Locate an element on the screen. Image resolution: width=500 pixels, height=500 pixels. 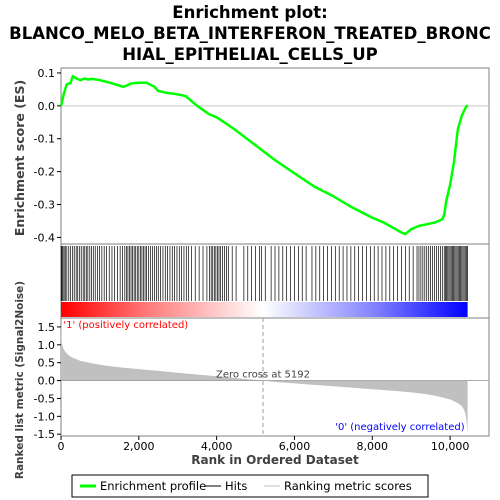
legend-box is located at coordinates (250, 486).